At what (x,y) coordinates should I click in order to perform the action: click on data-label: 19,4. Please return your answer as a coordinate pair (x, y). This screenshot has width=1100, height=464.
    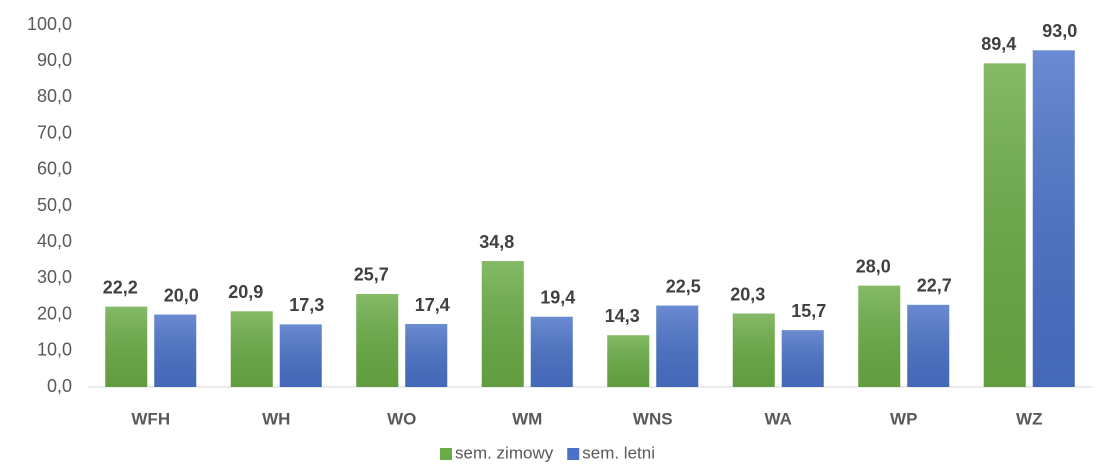
    Looking at the image, I should click on (557, 298).